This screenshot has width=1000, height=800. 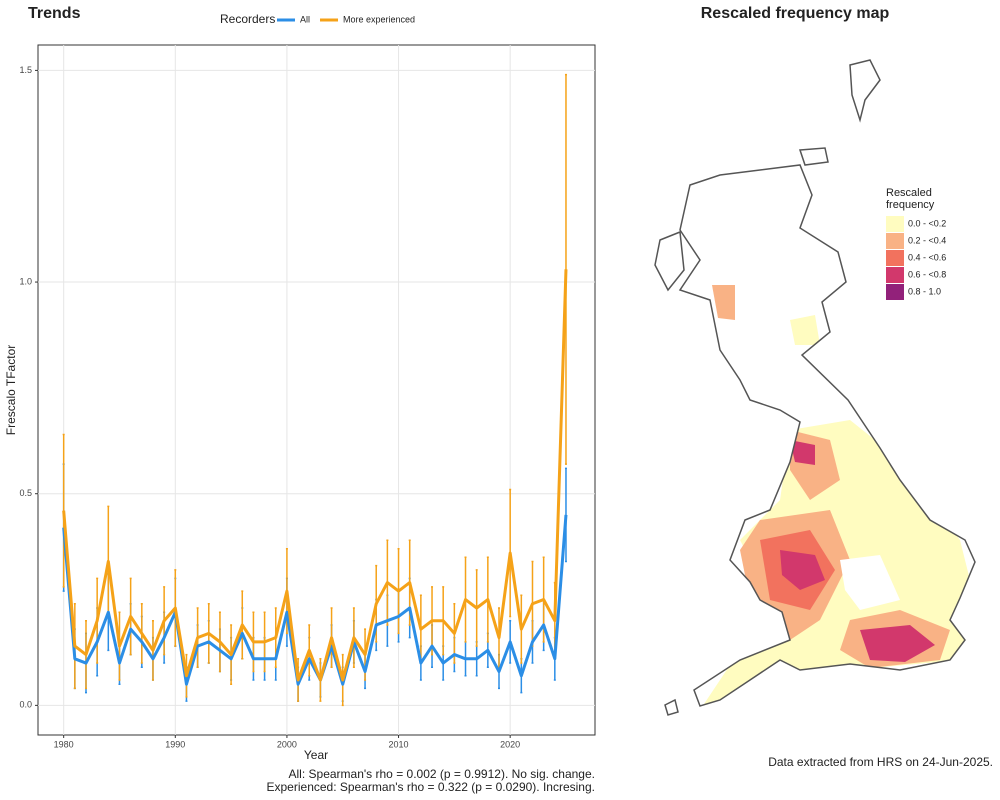 What do you see at coordinates (909, 193) in the screenshot?
I see `legend-title: Rescaled` at bounding box center [909, 193].